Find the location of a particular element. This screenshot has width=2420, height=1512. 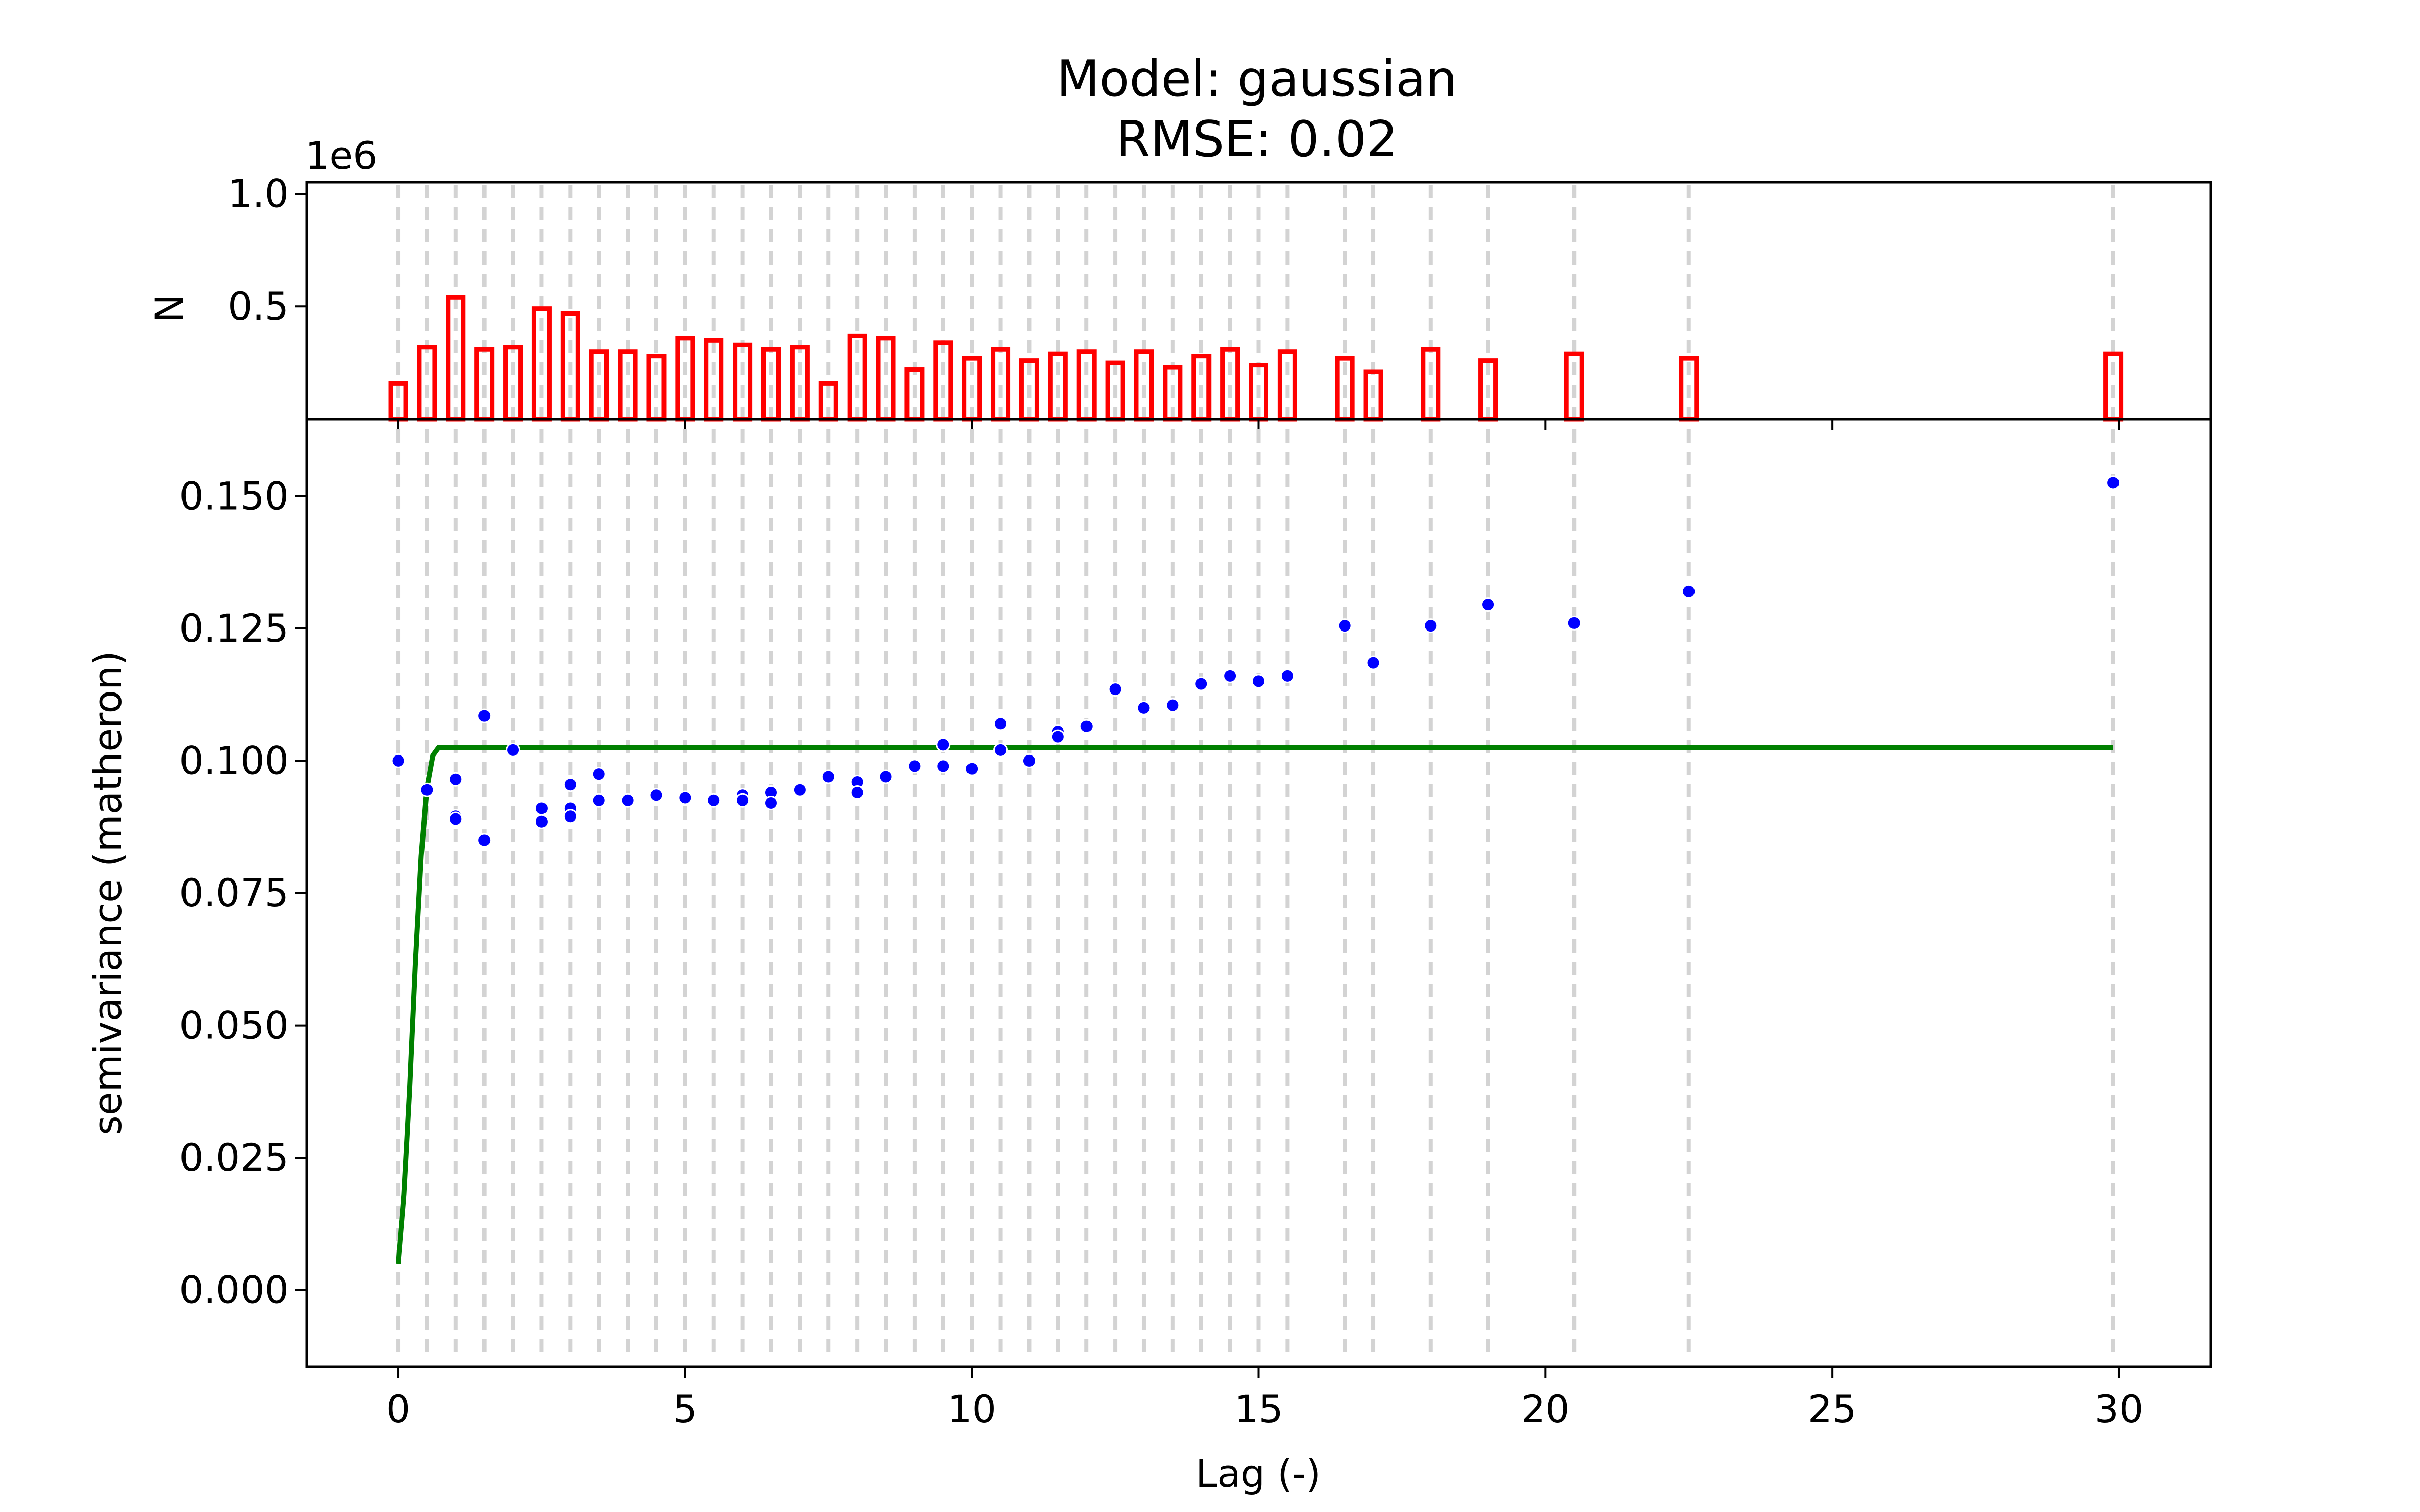

chart-subtitle: RMSE: 0.02 is located at coordinates (1257, 139).